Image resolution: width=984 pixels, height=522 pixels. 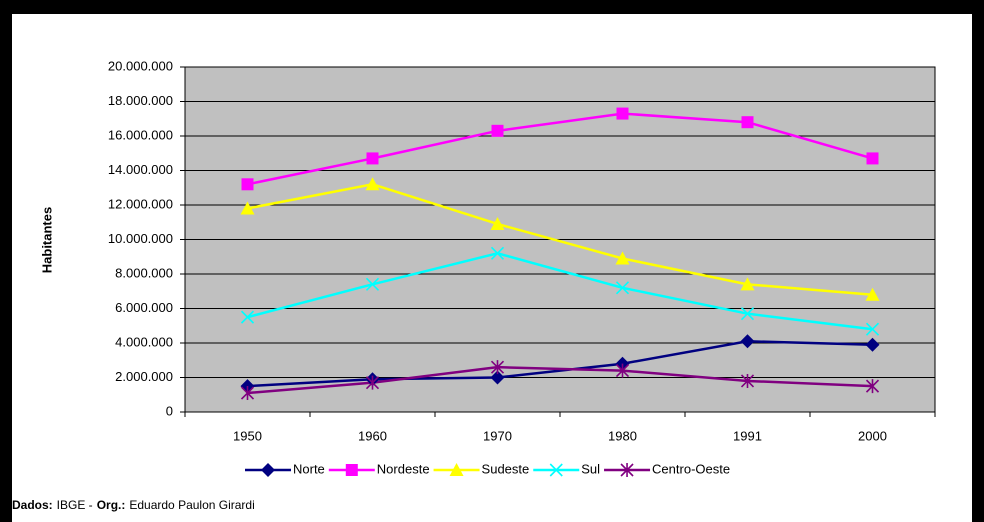 What do you see at coordinates (144, 272) in the screenshot?
I see `y-tick-label: 8.000.000` at bounding box center [144, 272].